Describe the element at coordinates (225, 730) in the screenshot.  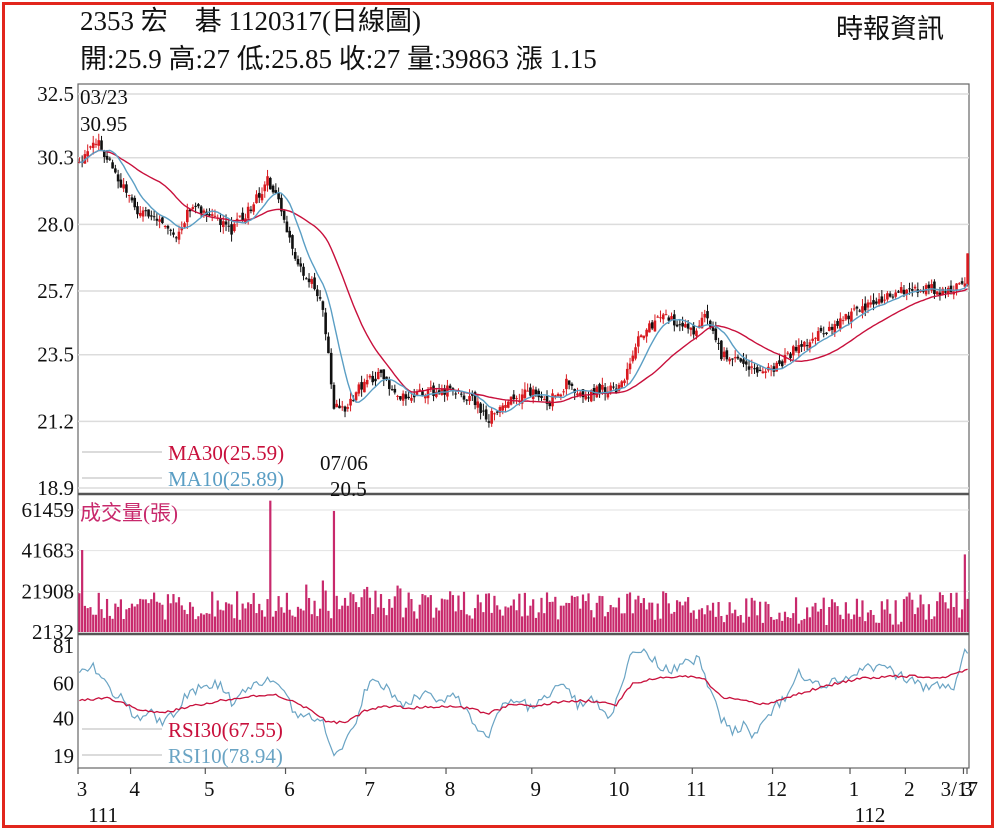
I see `rsi30-legend: RSI30(67.55)` at that location.